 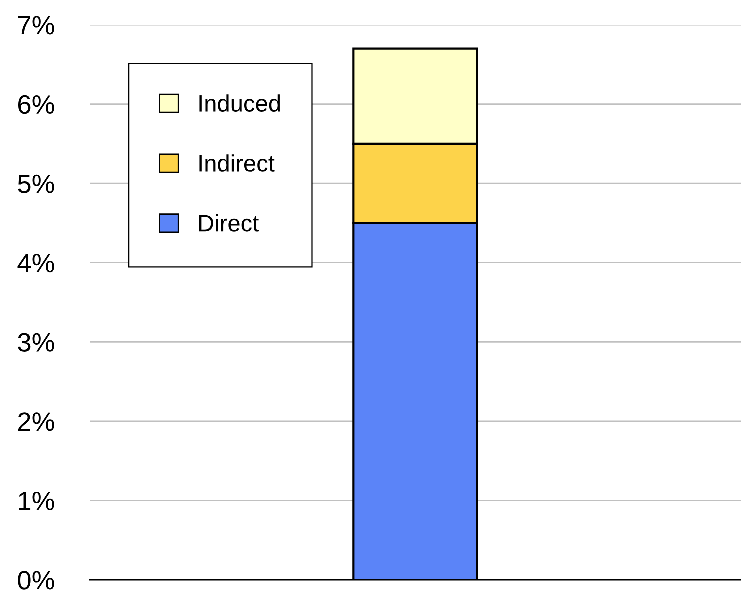 What do you see at coordinates (36, 422) in the screenshot?
I see `y-tick-label: 2%` at bounding box center [36, 422].